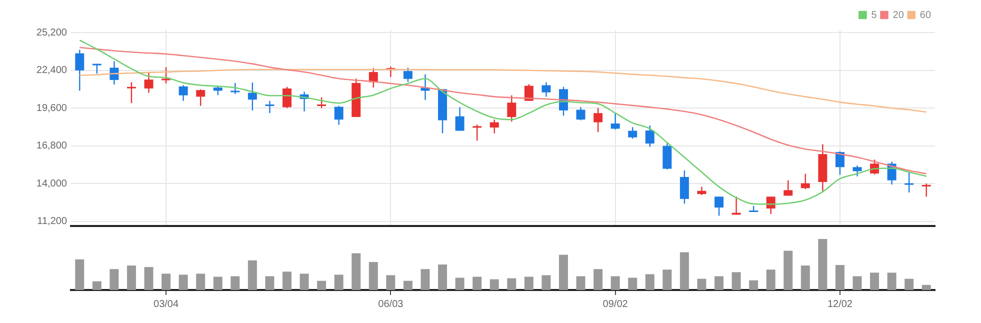 Image resolution: width=981 pixels, height=323 pixels. I want to click on y-tick-label: 19,600, so click(52, 108).